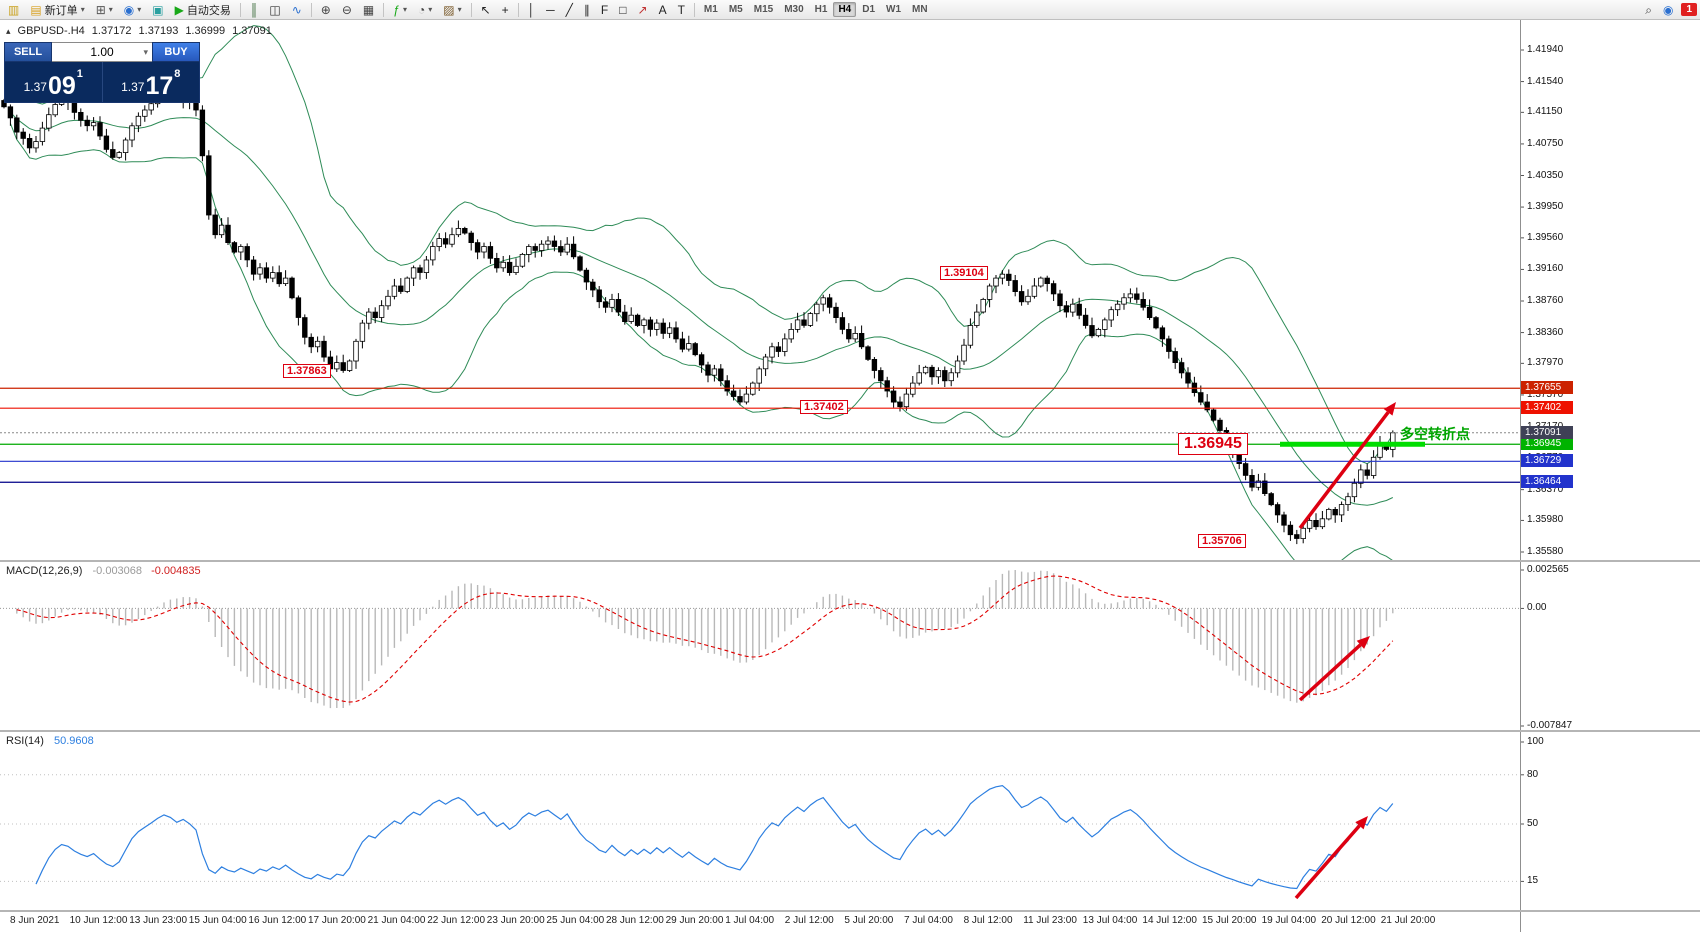  What do you see at coordinates (1222, 541) in the screenshot?
I see `chart-price-label-object: 1.35706` at bounding box center [1222, 541].